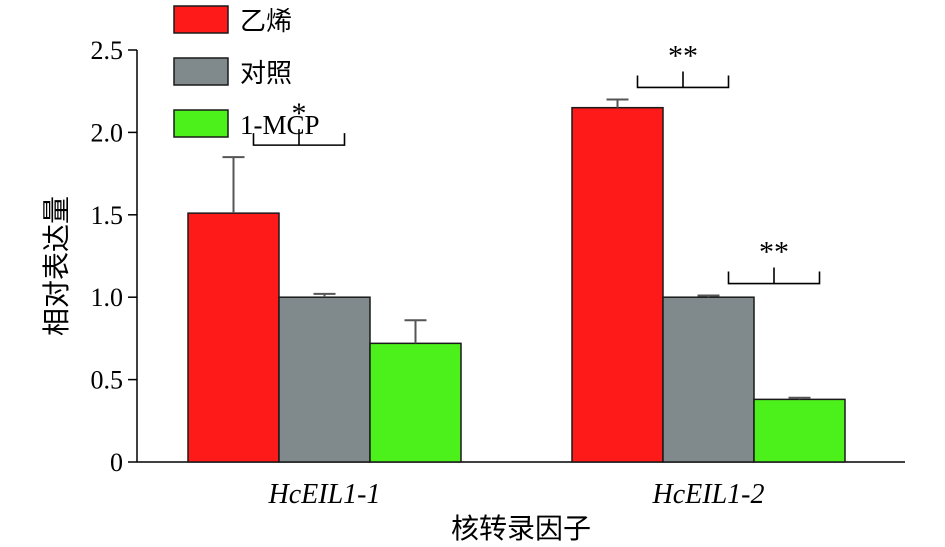 The height and width of the screenshot is (547, 945). I want to click on y-axis-title: 相对表达量, so click(56, 266).